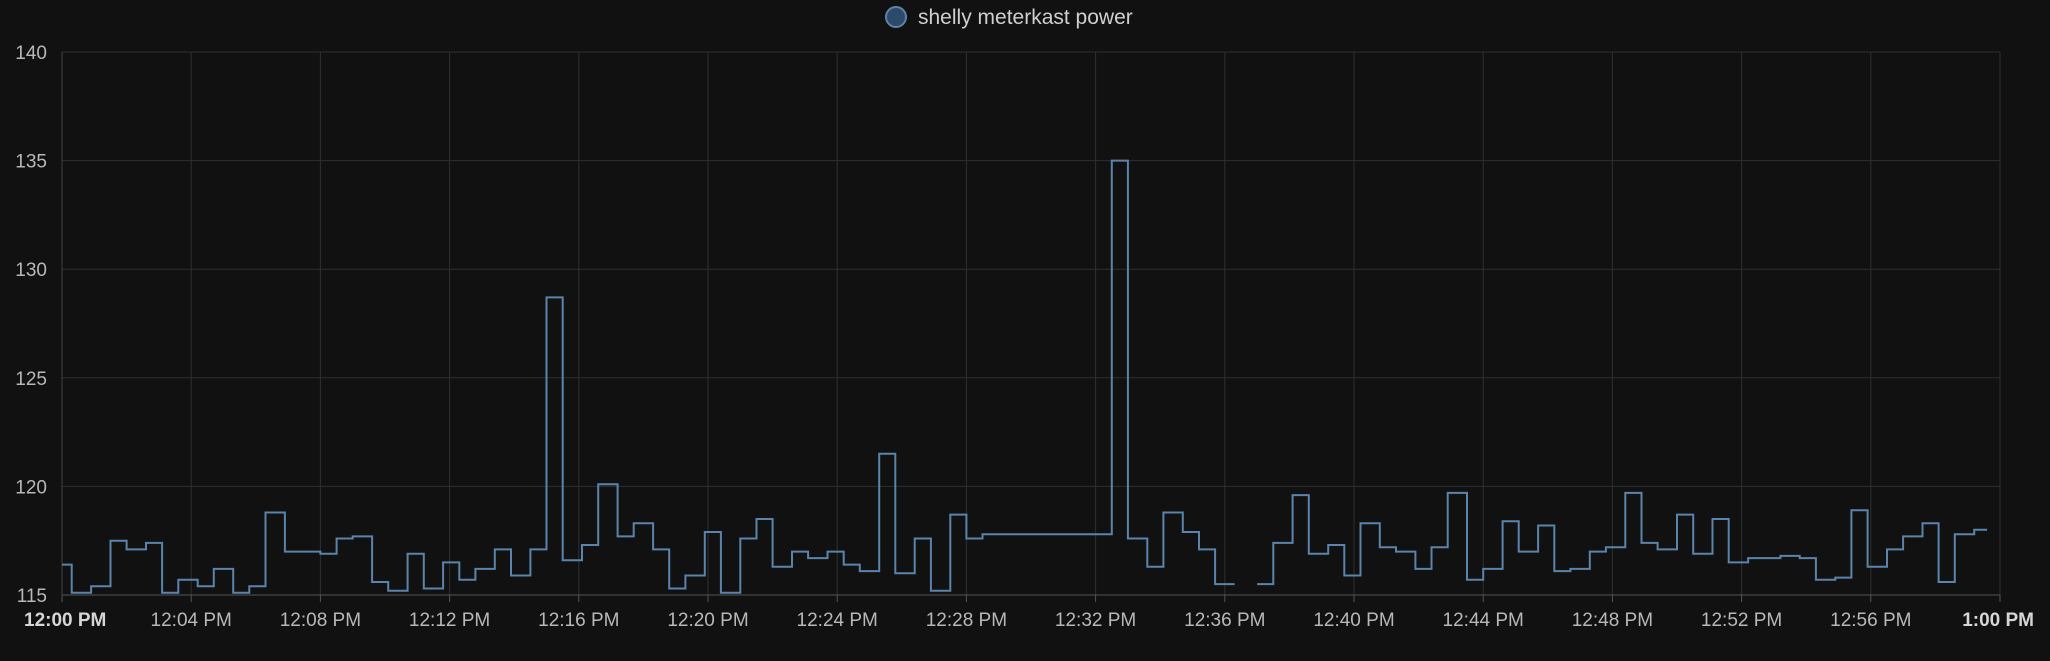 The width and height of the screenshot is (2050, 661). What do you see at coordinates (1483, 620) in the screenshot?
I see `x-tick-label: 12:44 PM` at bounding box center [1483, 620].